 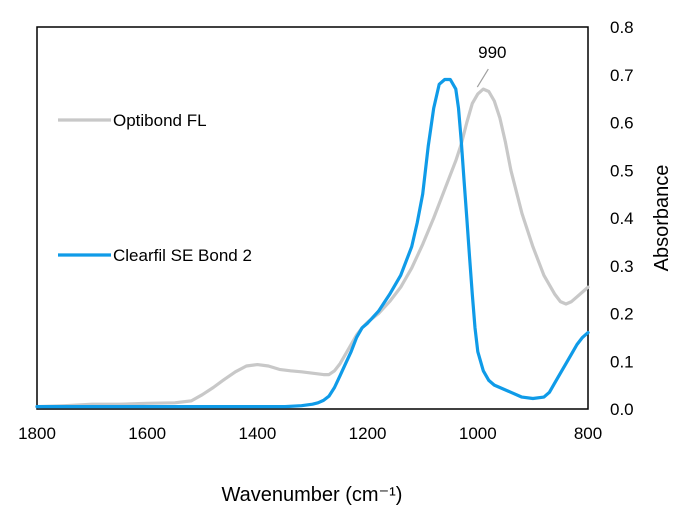 I want to click on legend-label-2: Clearfil SE Bond 2, so click(x=182, y=255).